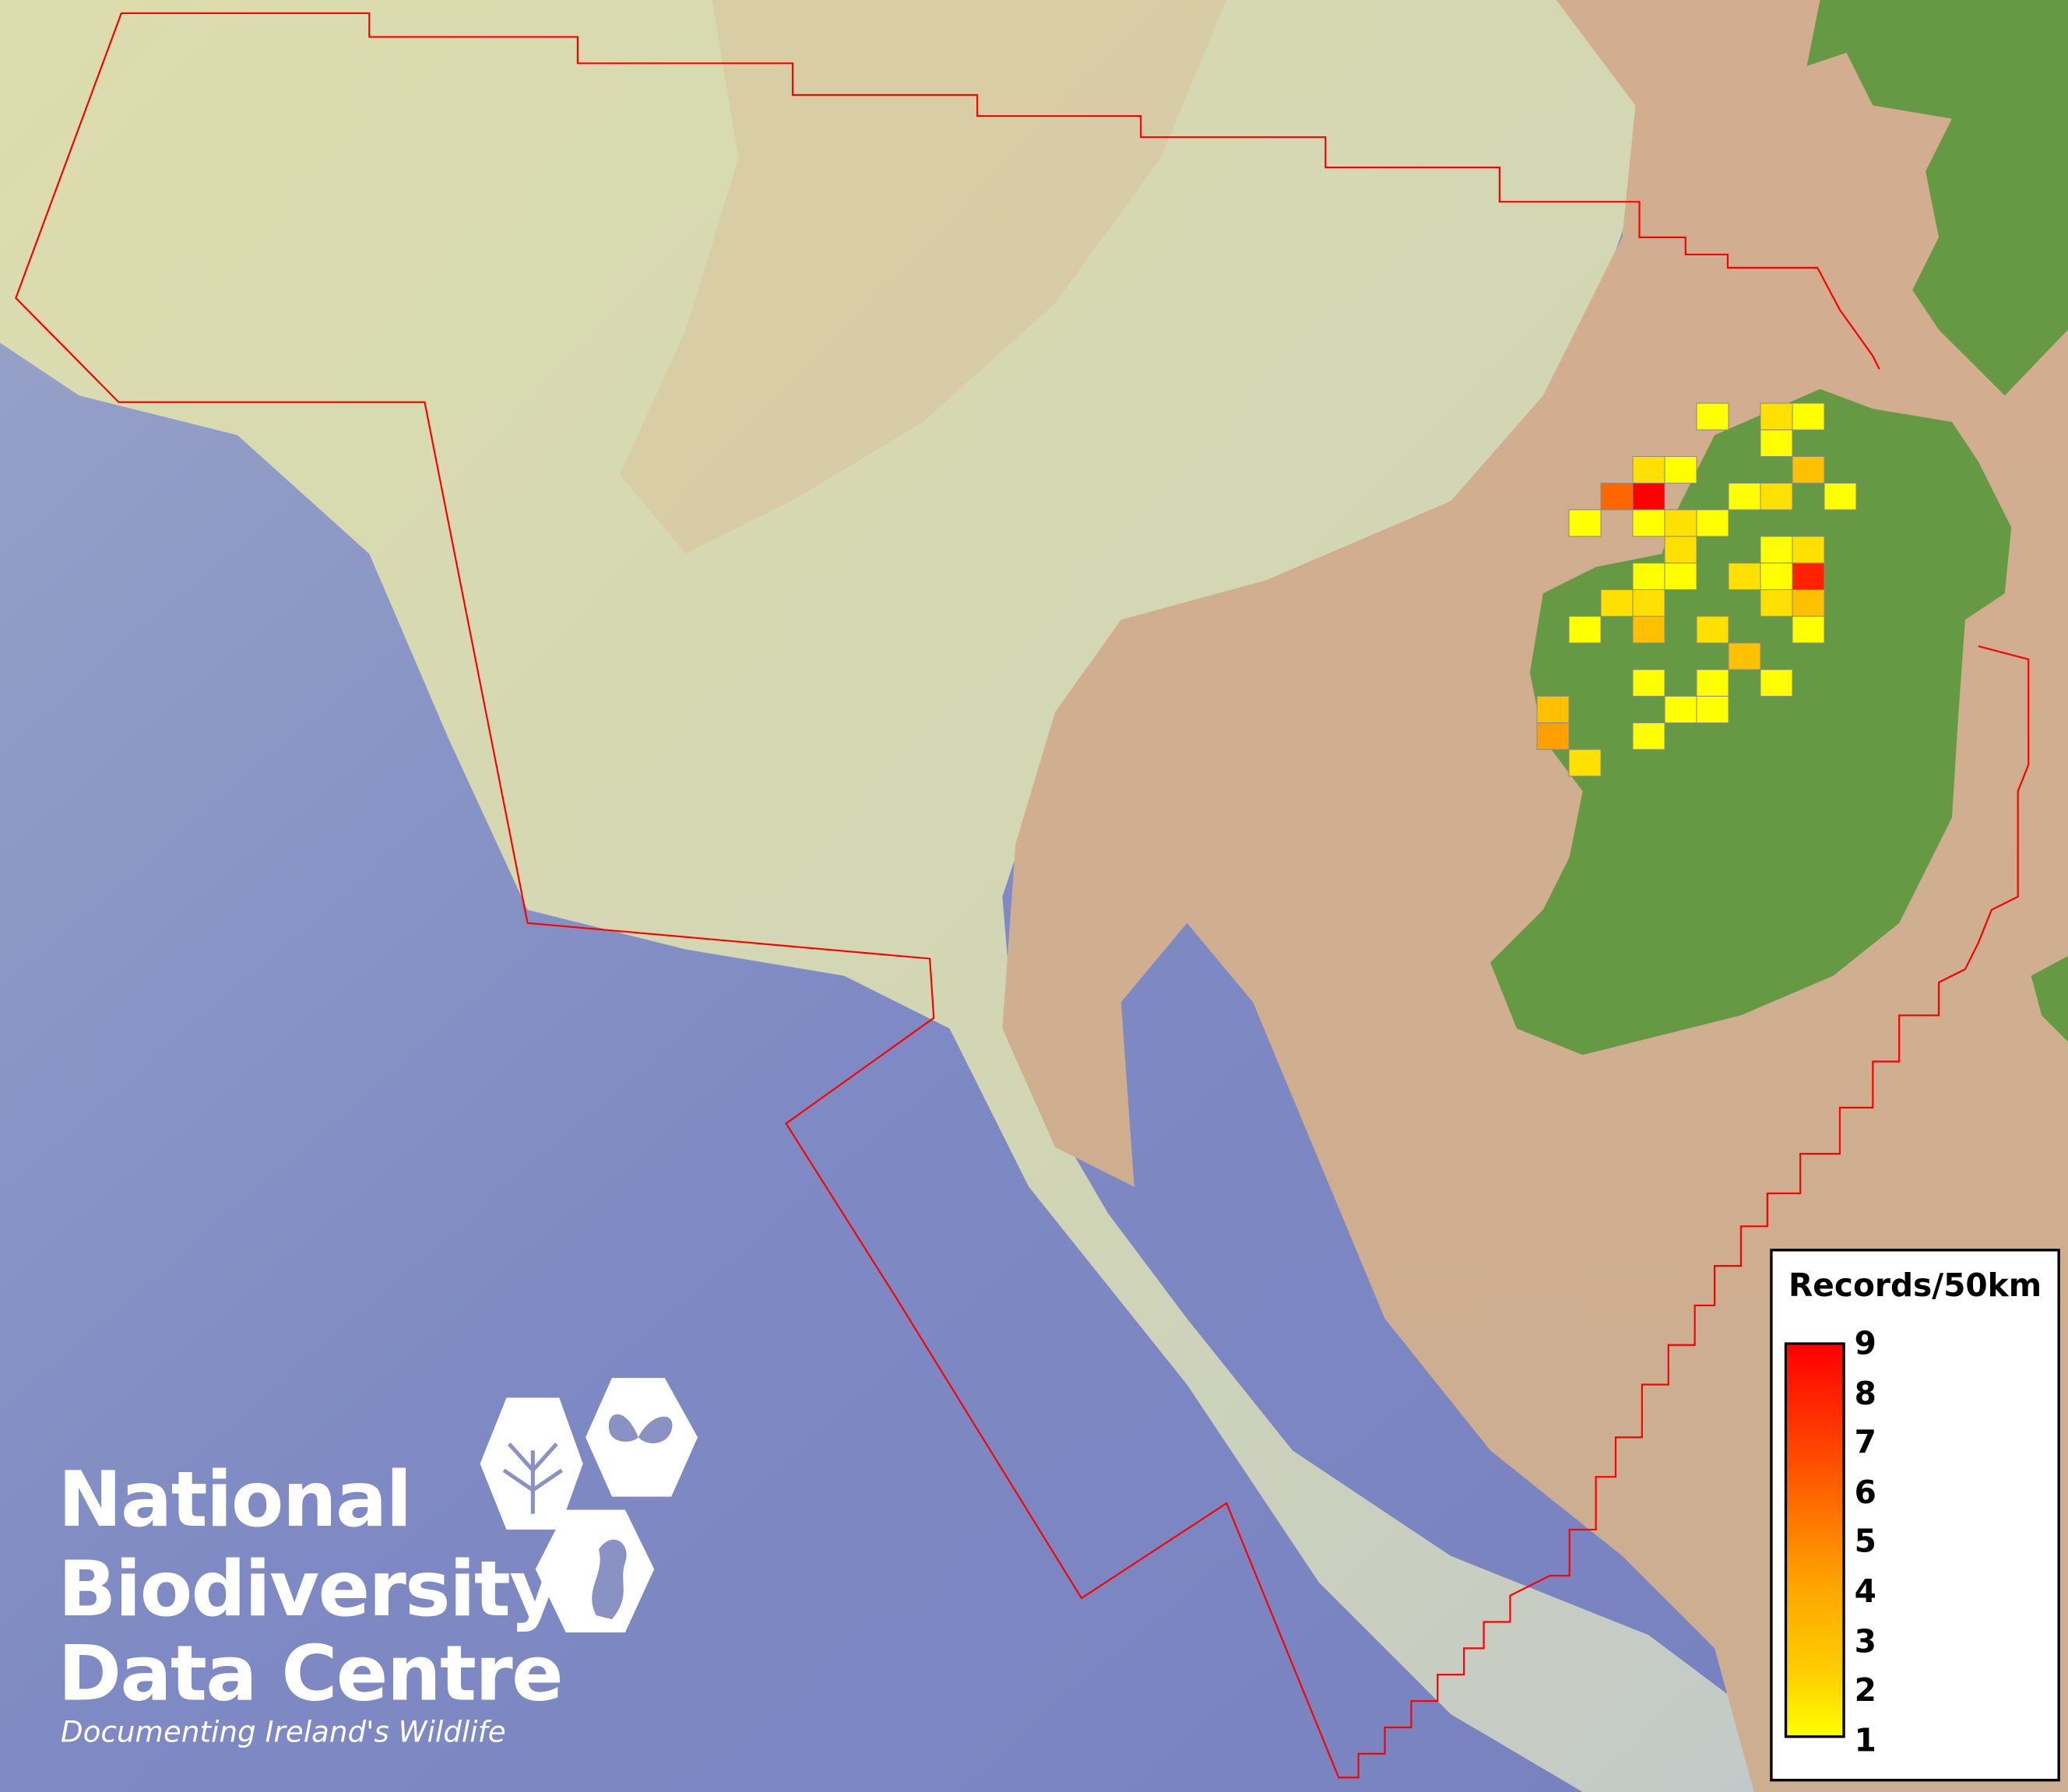 The height and width of the screenshot is (1792, 2068). Describe the element at coordinates (1865, 1443) in the screenshot. I see `legend-tick-7: 7` at that location.